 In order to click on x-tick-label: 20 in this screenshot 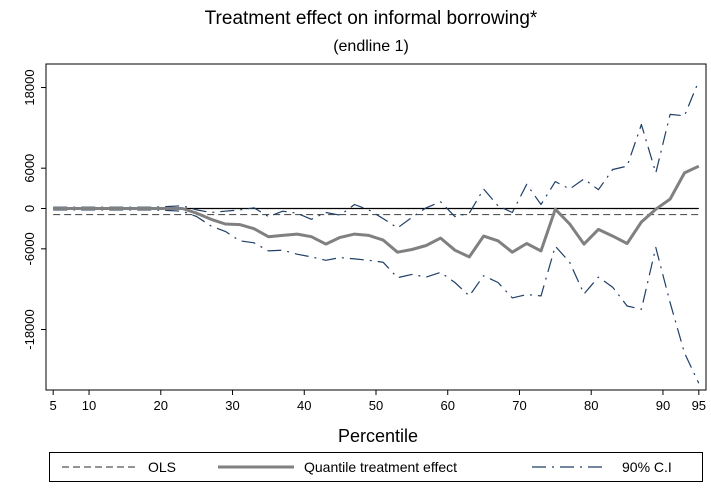, I will do `click(161, 405)`.